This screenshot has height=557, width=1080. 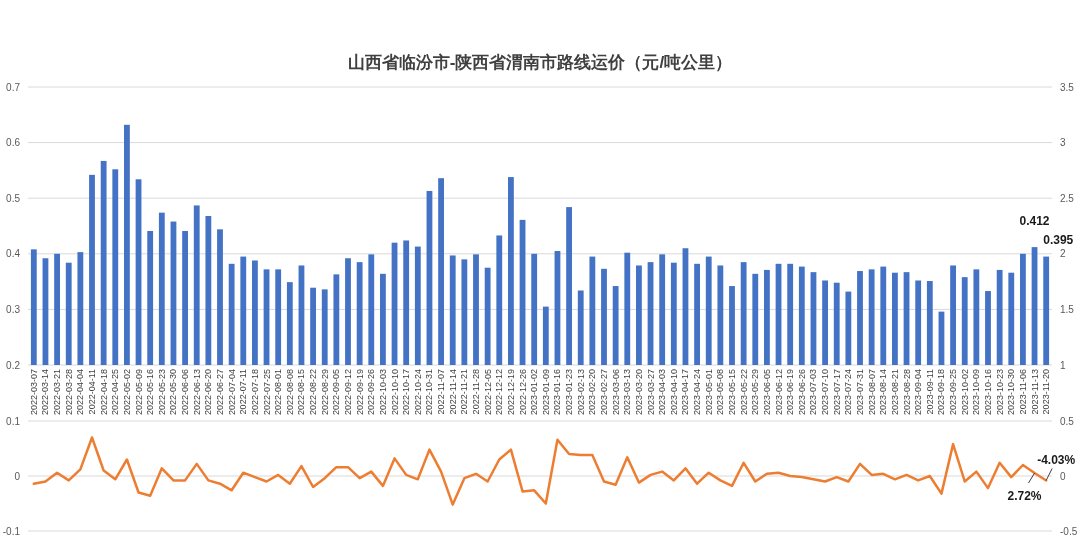 What do you see at coordinates (894, 392) in the screenshot?
I see `x-tick-label: 2023-08-21` at bounding box center [894, 392].